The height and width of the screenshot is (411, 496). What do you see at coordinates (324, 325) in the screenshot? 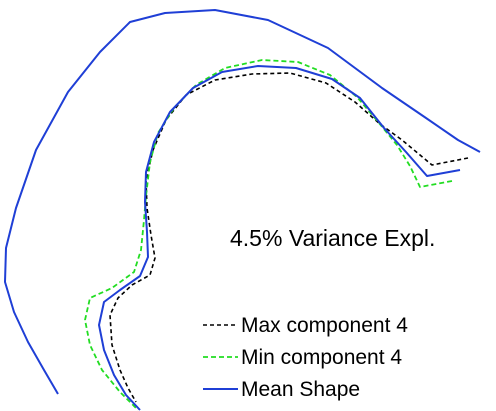
I see `legend-label-max-component: Max component 4` at bounding box center [324, 325].